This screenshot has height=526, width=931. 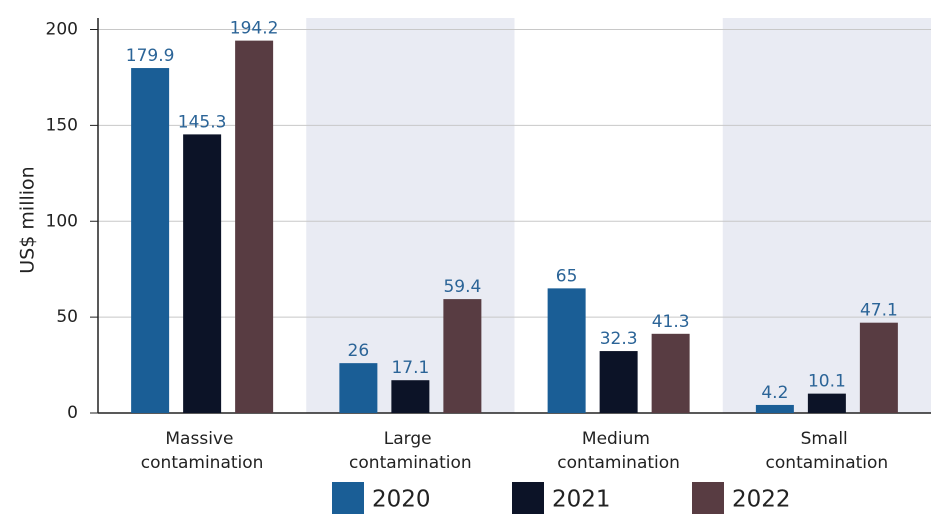 What do you see at coordinates (150, 56) in the screenshot?
I see `value-label: 179.9` at bounding box center [150, 56].